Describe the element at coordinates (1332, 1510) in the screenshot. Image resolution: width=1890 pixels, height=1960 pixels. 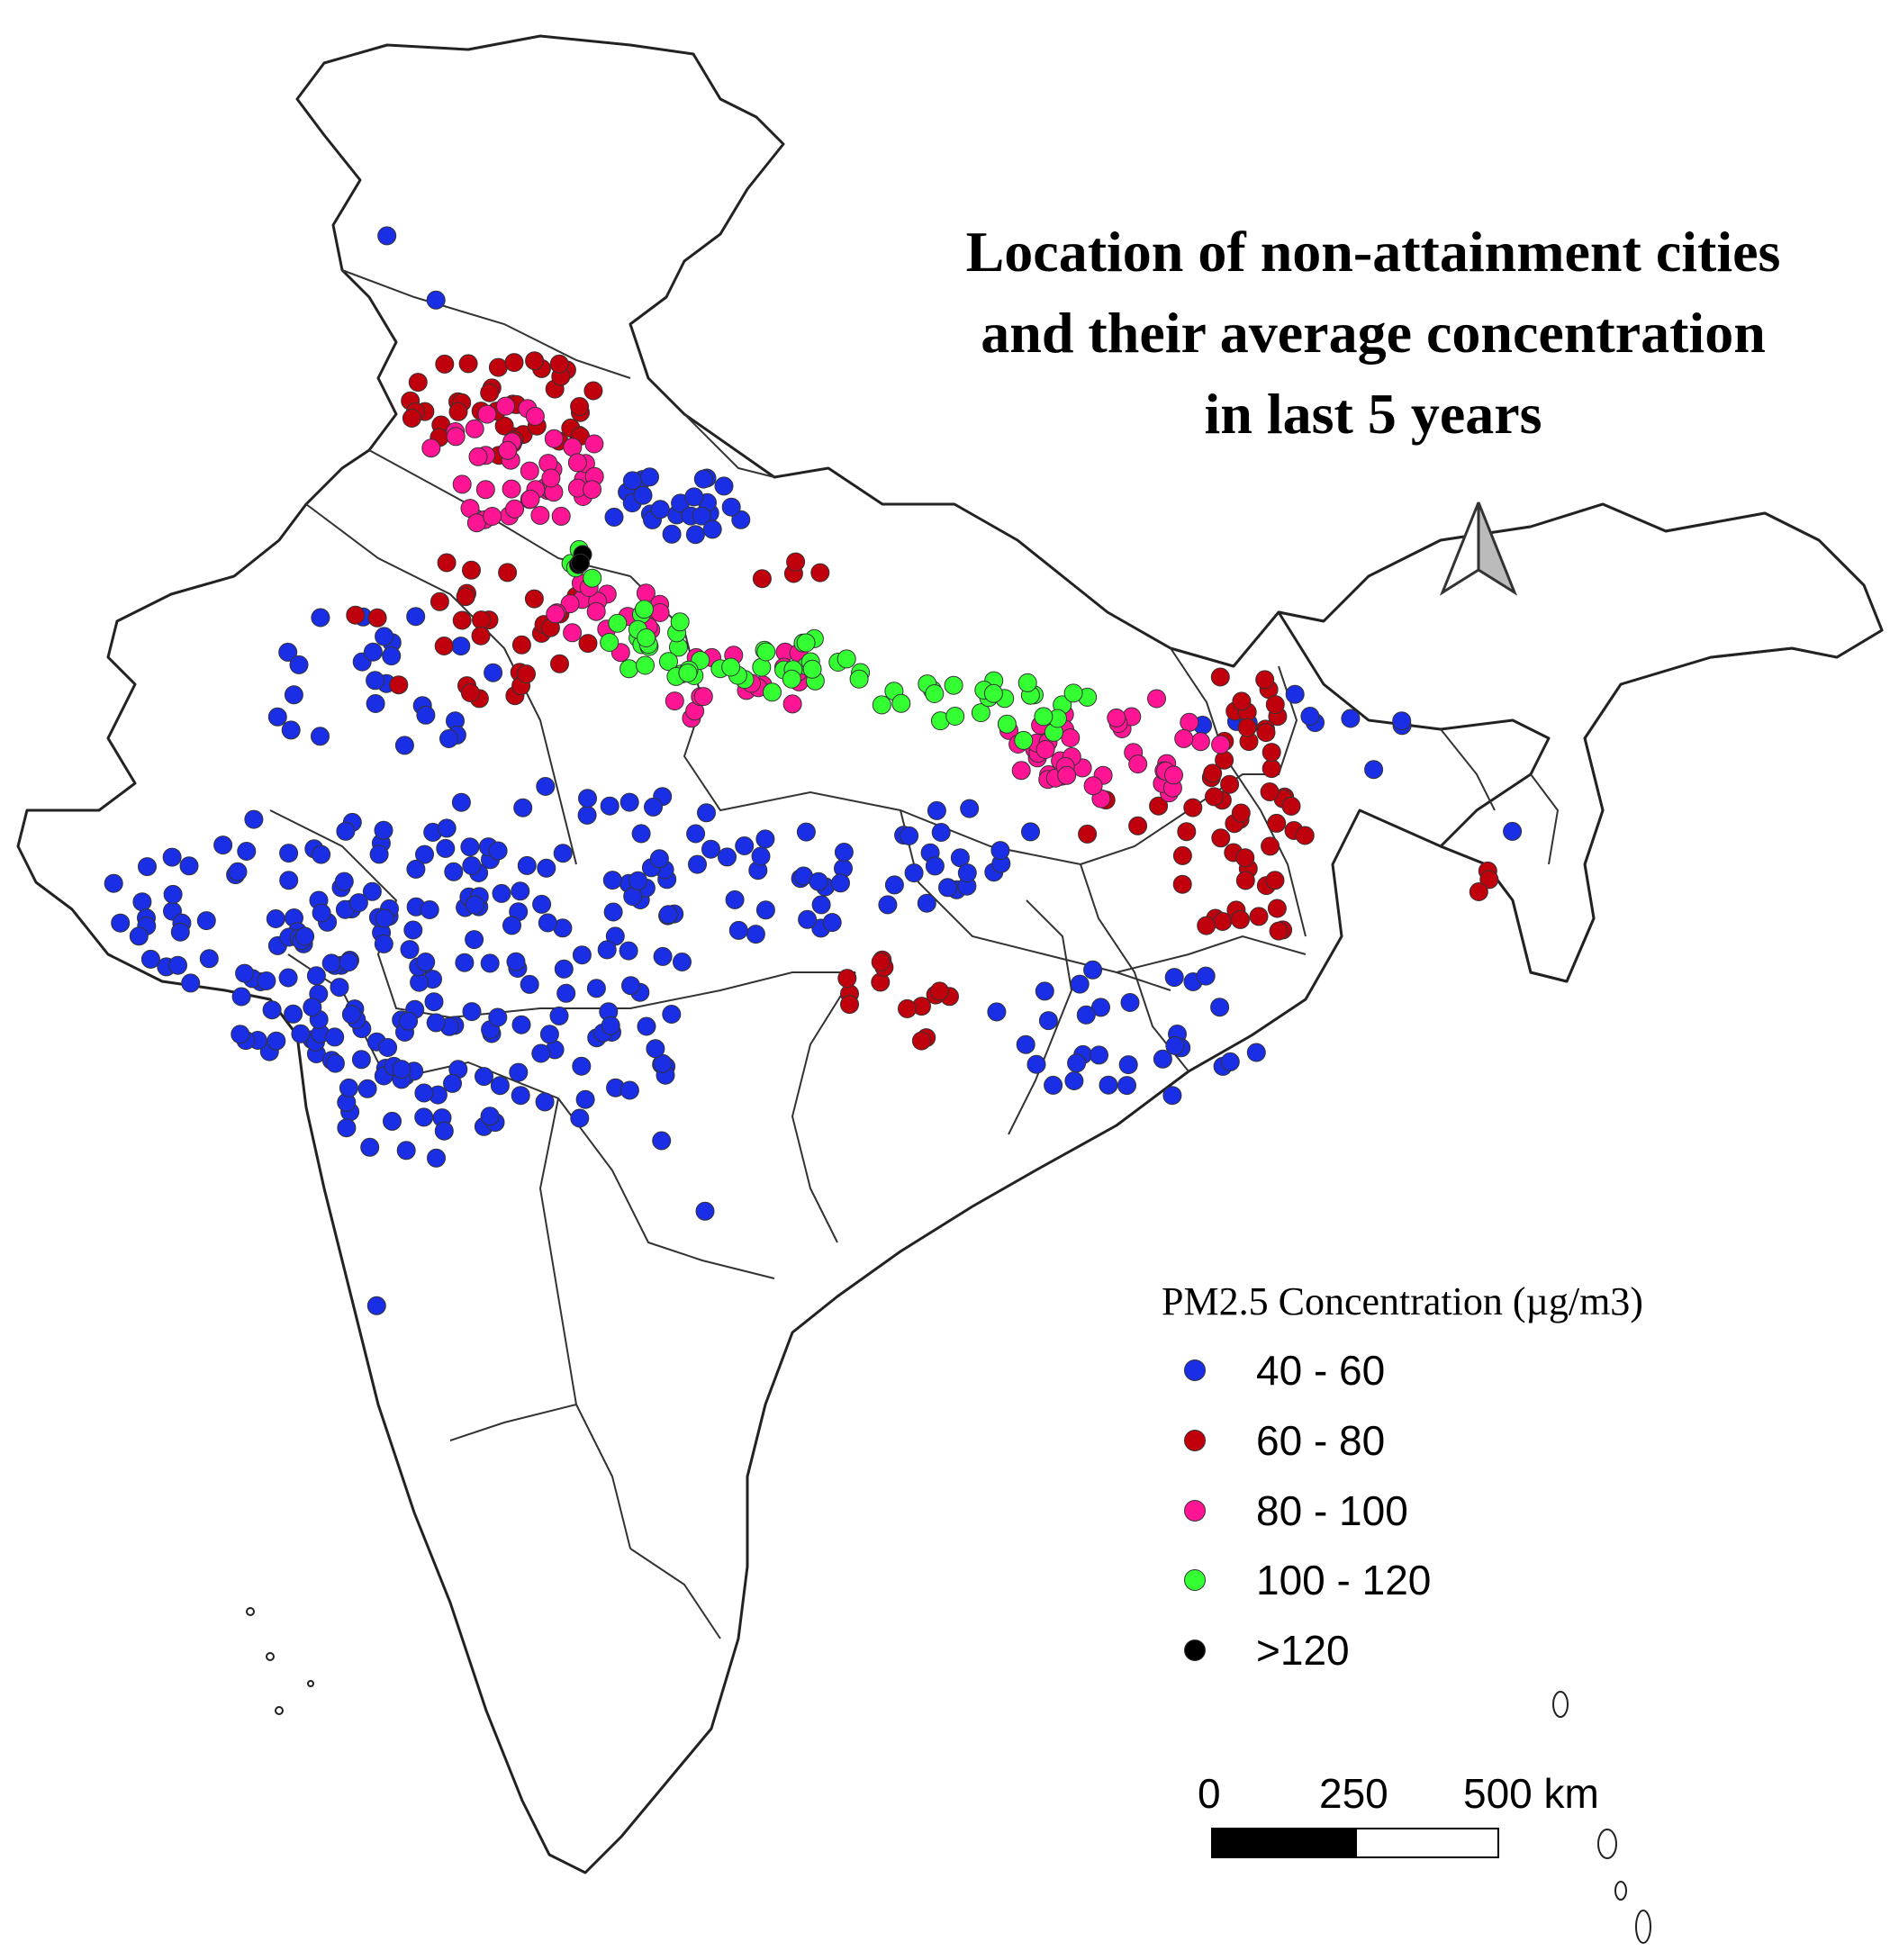
I see `legend-label: 80 - 100` at that location.